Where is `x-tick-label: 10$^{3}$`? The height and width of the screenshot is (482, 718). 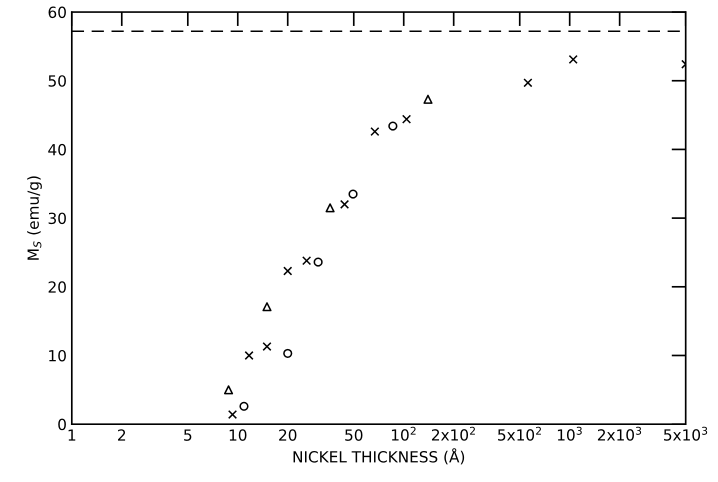
x-tick-label: 10$^{3}$ is located at coordinates (570, 433).